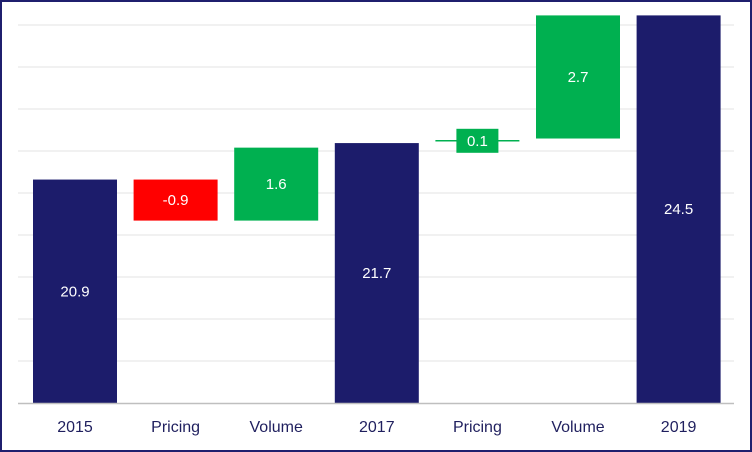 The height and width of the screenshot is (452, 752). I want to click on data-label-4: 0.1, so click(477, 141).